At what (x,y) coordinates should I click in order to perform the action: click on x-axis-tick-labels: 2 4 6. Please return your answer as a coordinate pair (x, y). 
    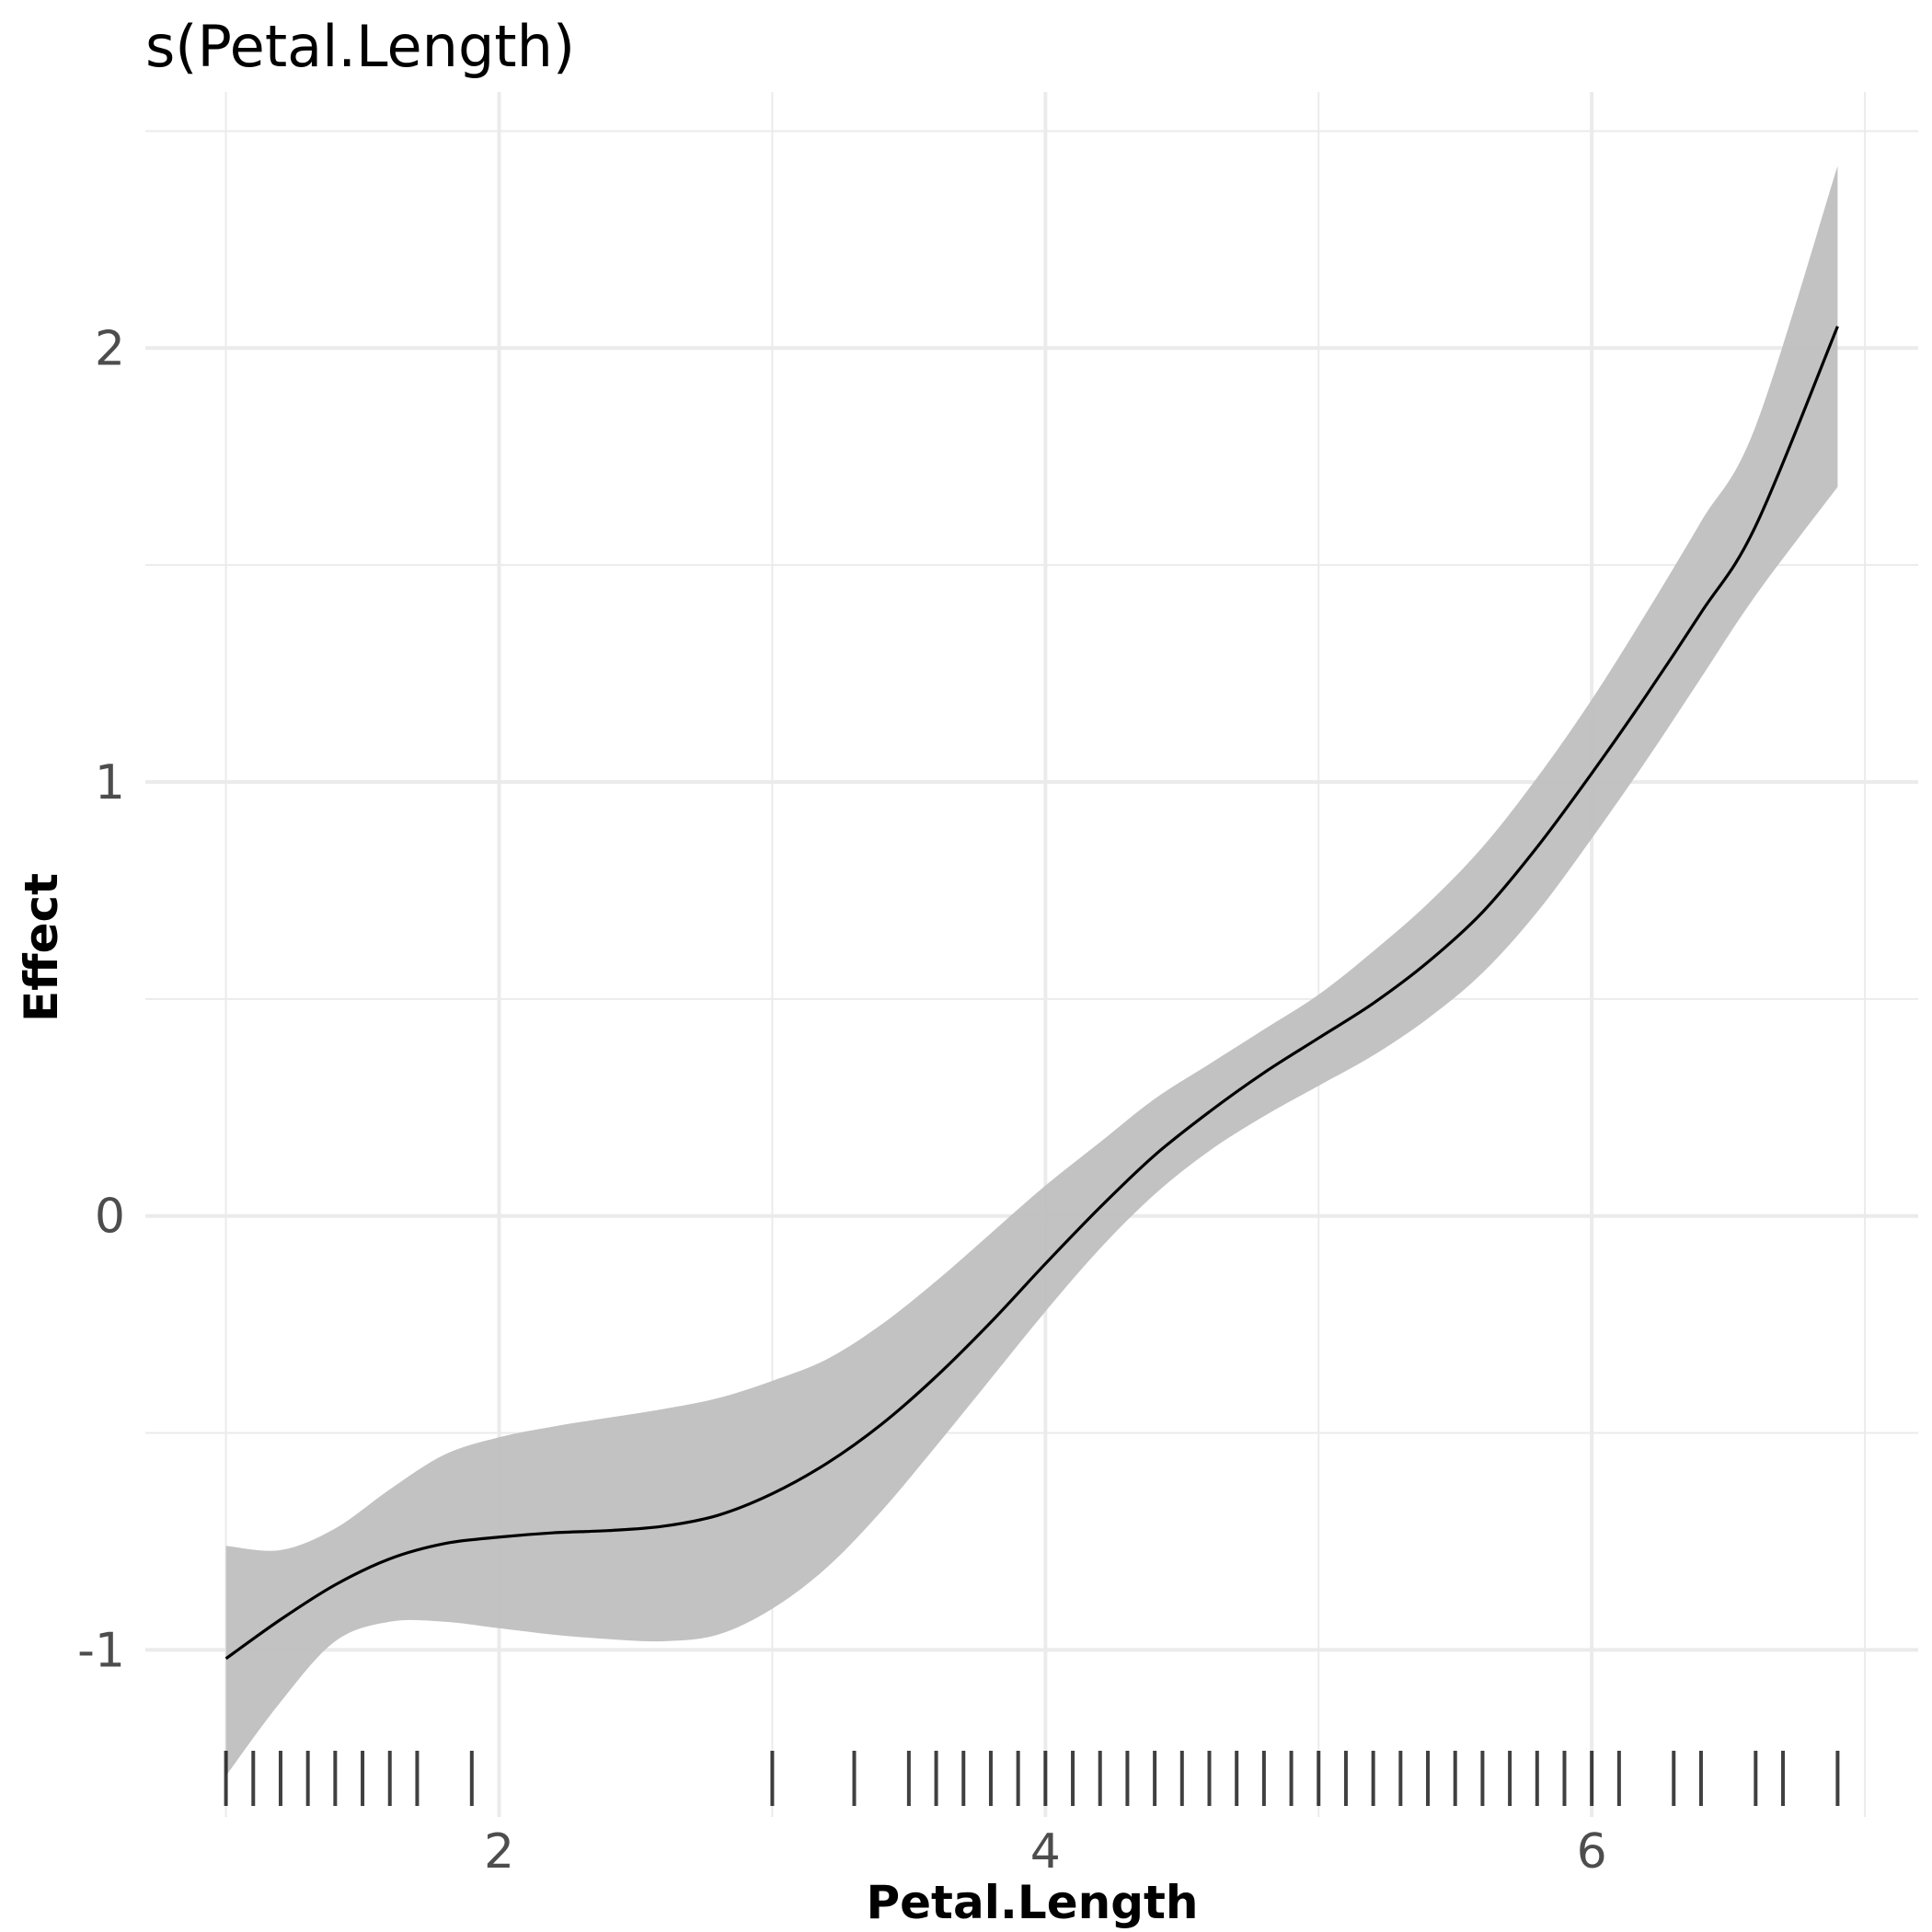
    Looking at the image, I should click on (1045, 1852).